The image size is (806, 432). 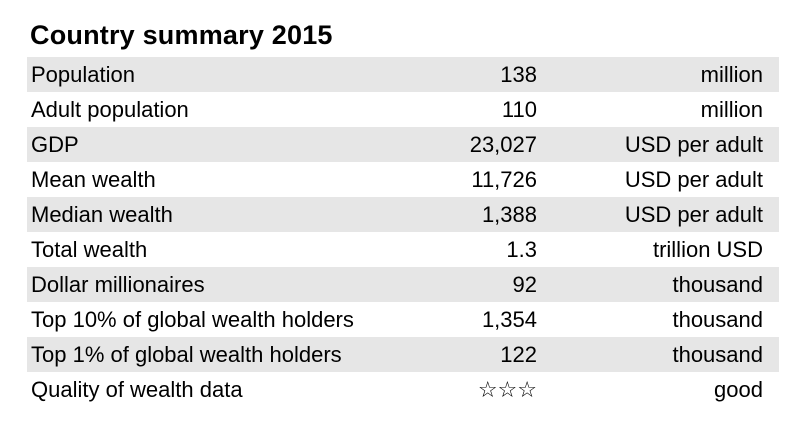 What do you see at coordinates (524, 284) in the screenshot?
I see `row-value: 92` at bounding box center [524, 284].